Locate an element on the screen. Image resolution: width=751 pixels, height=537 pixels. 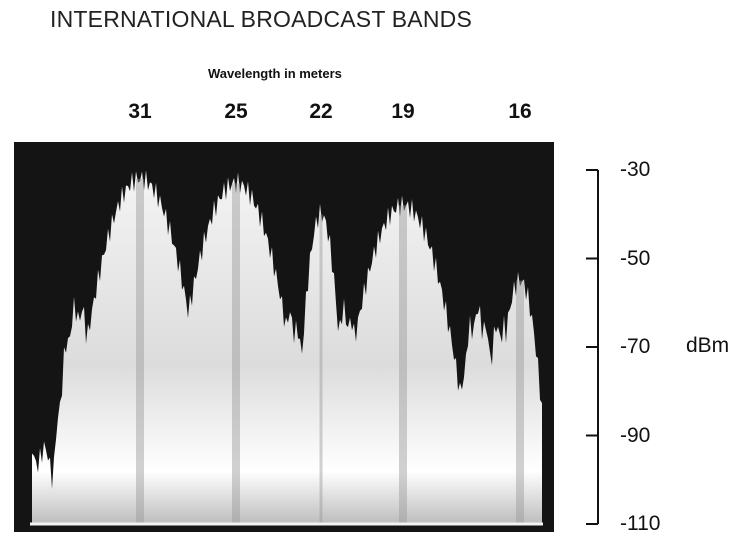
y-tick-label: -90 is located at coordinates (635, 435).